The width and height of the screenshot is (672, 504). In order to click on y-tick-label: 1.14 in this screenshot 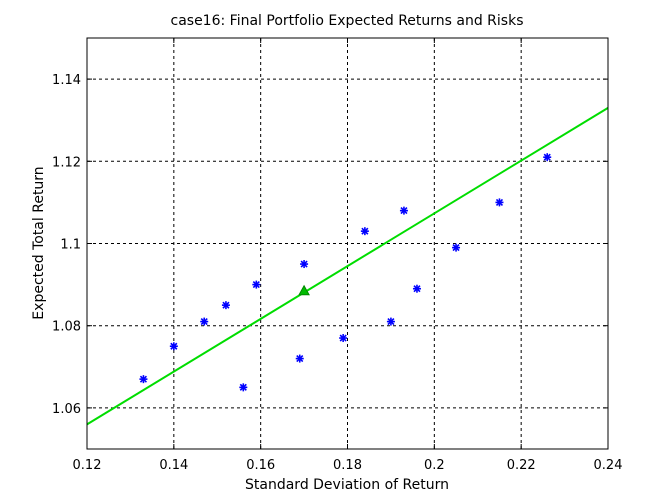, I will do `click(66, 80)`.